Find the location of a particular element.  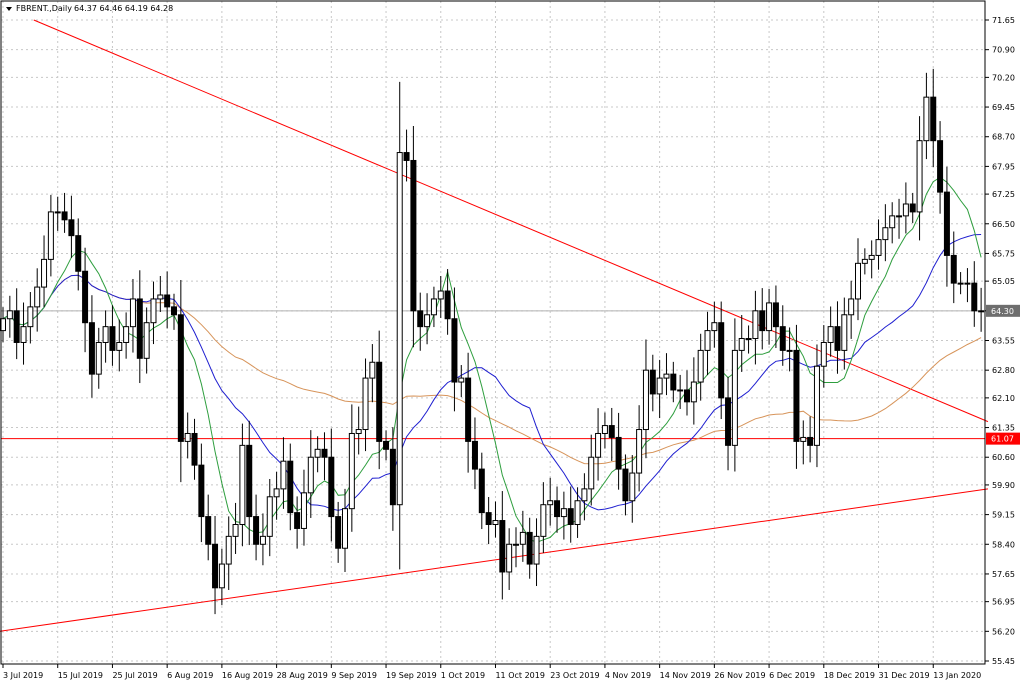

x-tick-label: 16 Aug 2019 is located at coordinates (247, 675).